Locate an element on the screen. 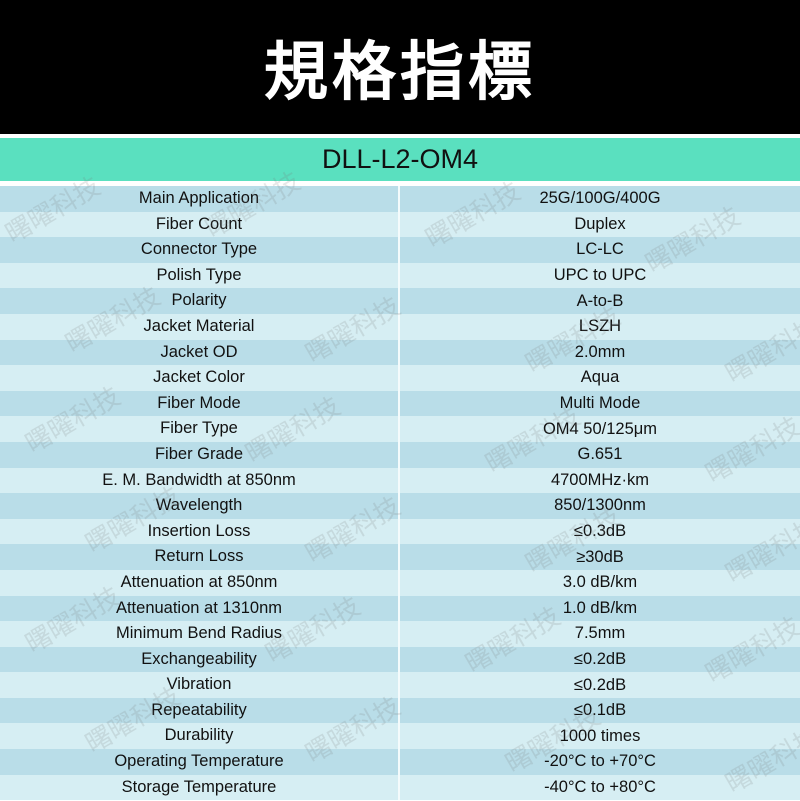 The image size is (800, 801). spec-label: Fiber Type is located at coordinates (200, 429).